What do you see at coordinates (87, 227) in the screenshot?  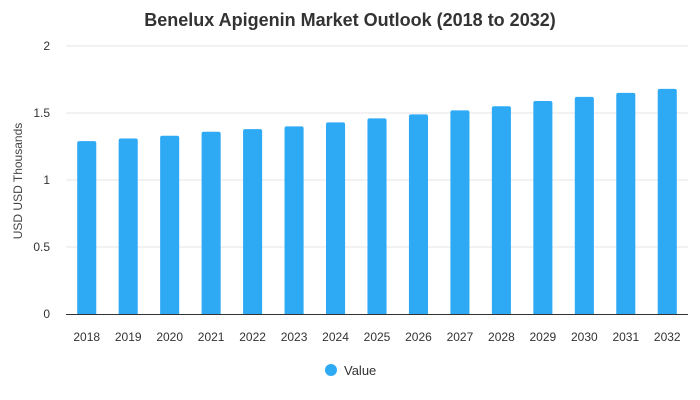 I see `bar-2018` at bounding box center [87, 227].